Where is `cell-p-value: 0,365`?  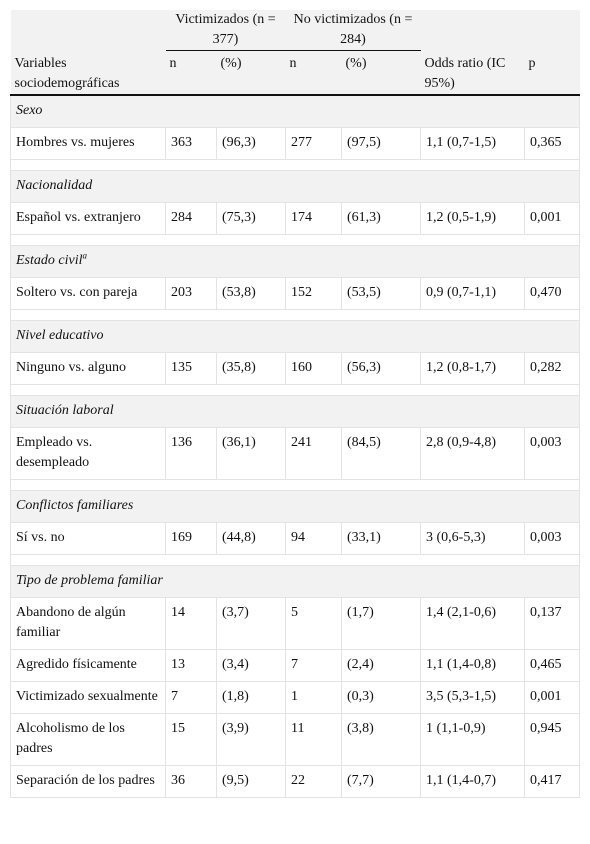 cell-p-value: 0,365 is located at coordinates (552, 143).